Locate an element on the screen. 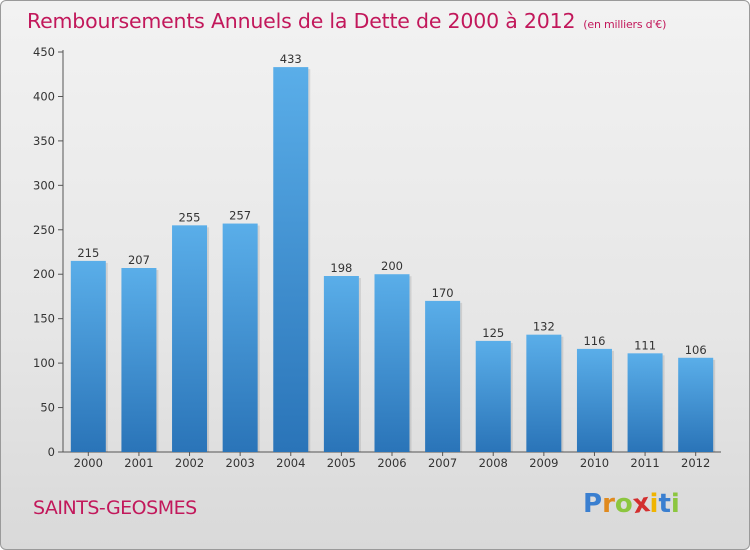 The width and height of the screenshot is (750, 550). proxiti-logo: Proxiti is located at coordinates (631, 504).